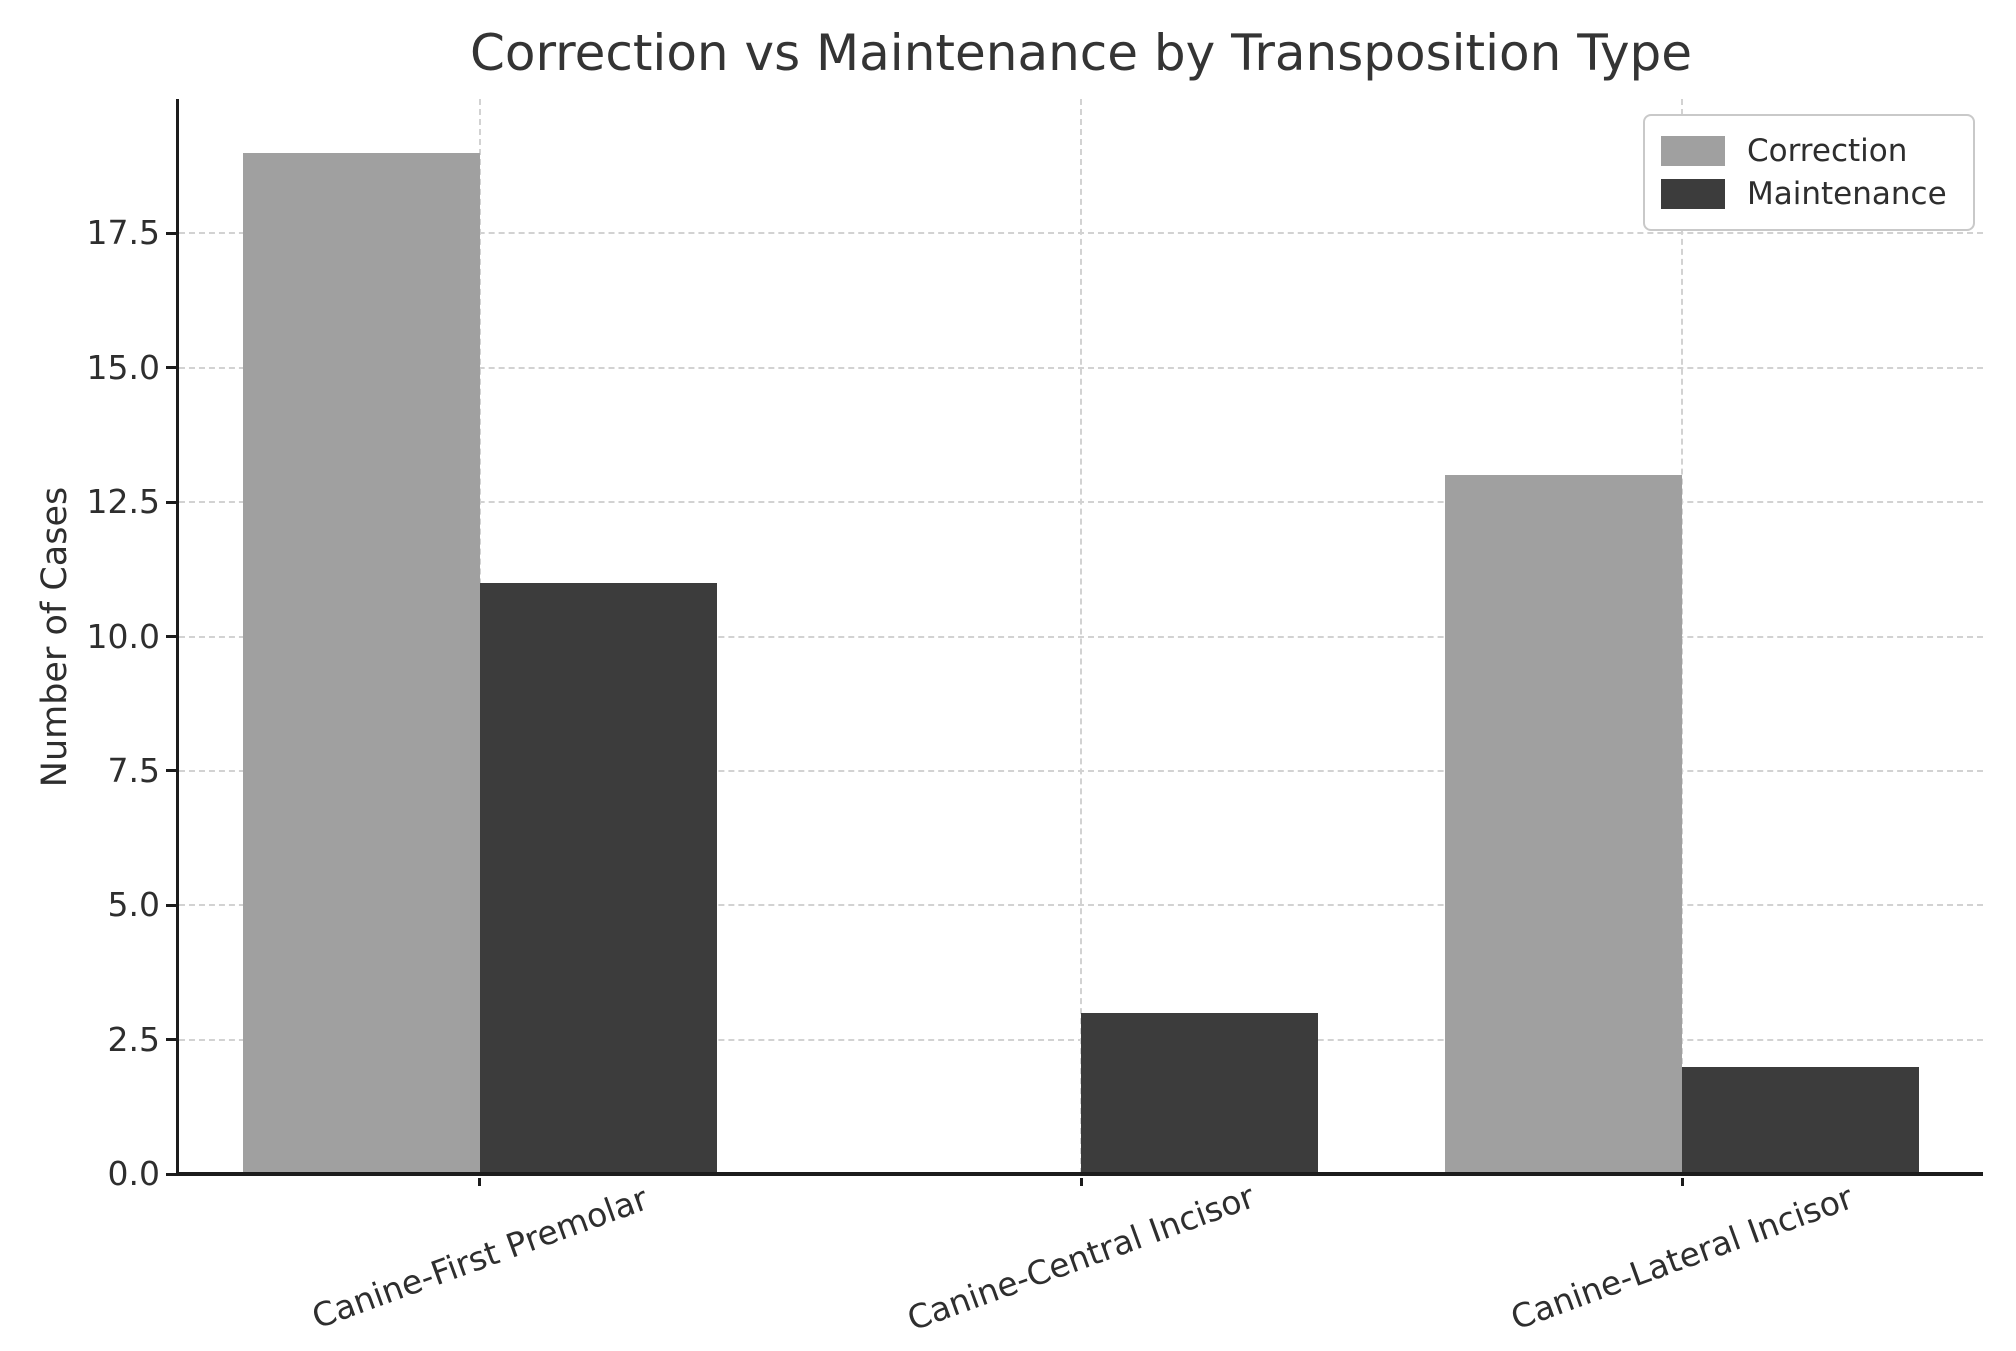 This screenshot has height=1351, width=2016. What do you see at coordinates (1693, 151) in the screenshot?
I see `legend-swatch-correction` at bounding box center [1693, 151].